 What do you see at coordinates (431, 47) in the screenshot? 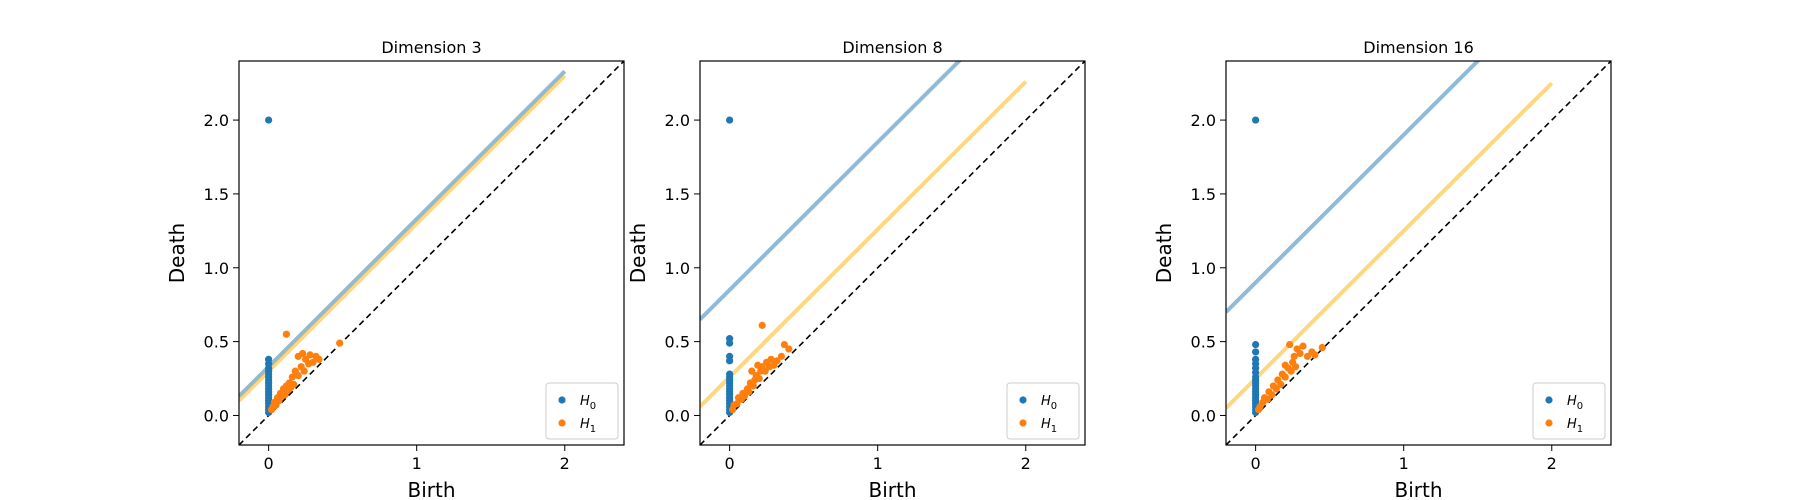
I see `panel-title: Dimension 3` at bounding box center [431, 47].